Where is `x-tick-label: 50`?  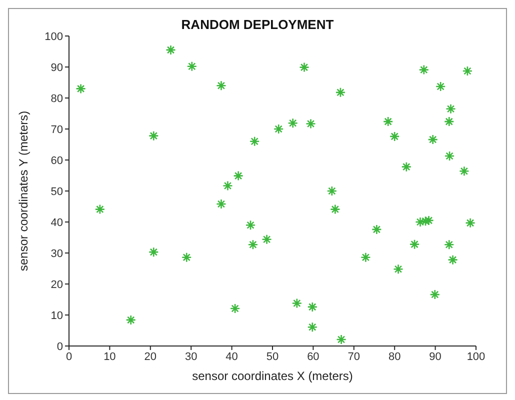
x-tick-label: 50 is located at coordinates (272, 356).